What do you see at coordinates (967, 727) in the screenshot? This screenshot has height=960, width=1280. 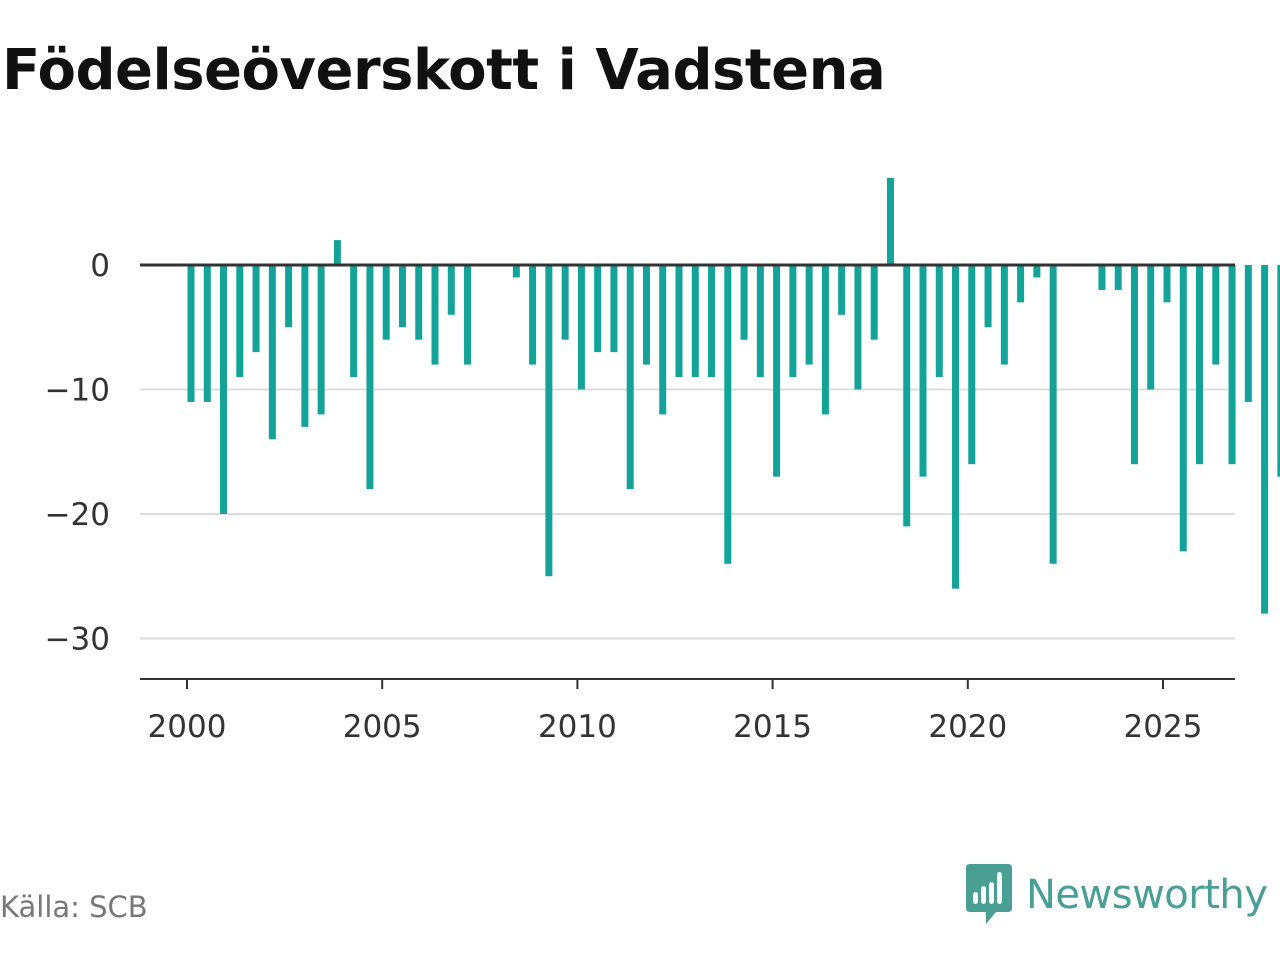 I see `x-tick-label: 2020` at bounding box center [967, 727].